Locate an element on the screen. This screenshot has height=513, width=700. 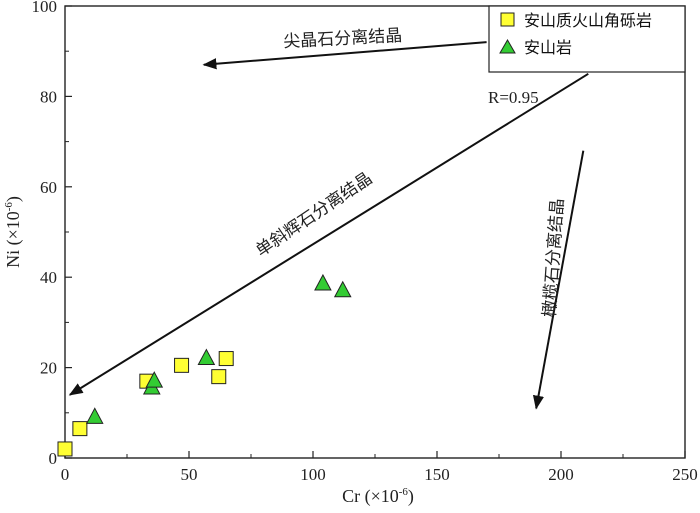
legend-label-breccia: 安山质火山角砾岩 is located at coordinates (588, 20).